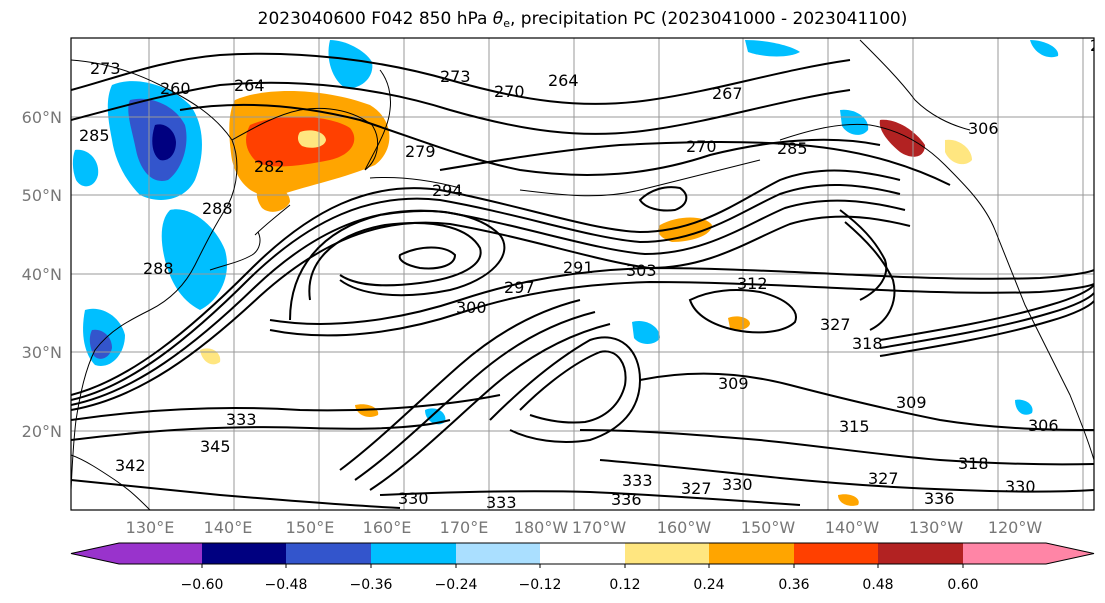  What do you see at coordinates (215, 446) in the screenshot?
I see `contour-label: 345` at bounding box center [215, 446].